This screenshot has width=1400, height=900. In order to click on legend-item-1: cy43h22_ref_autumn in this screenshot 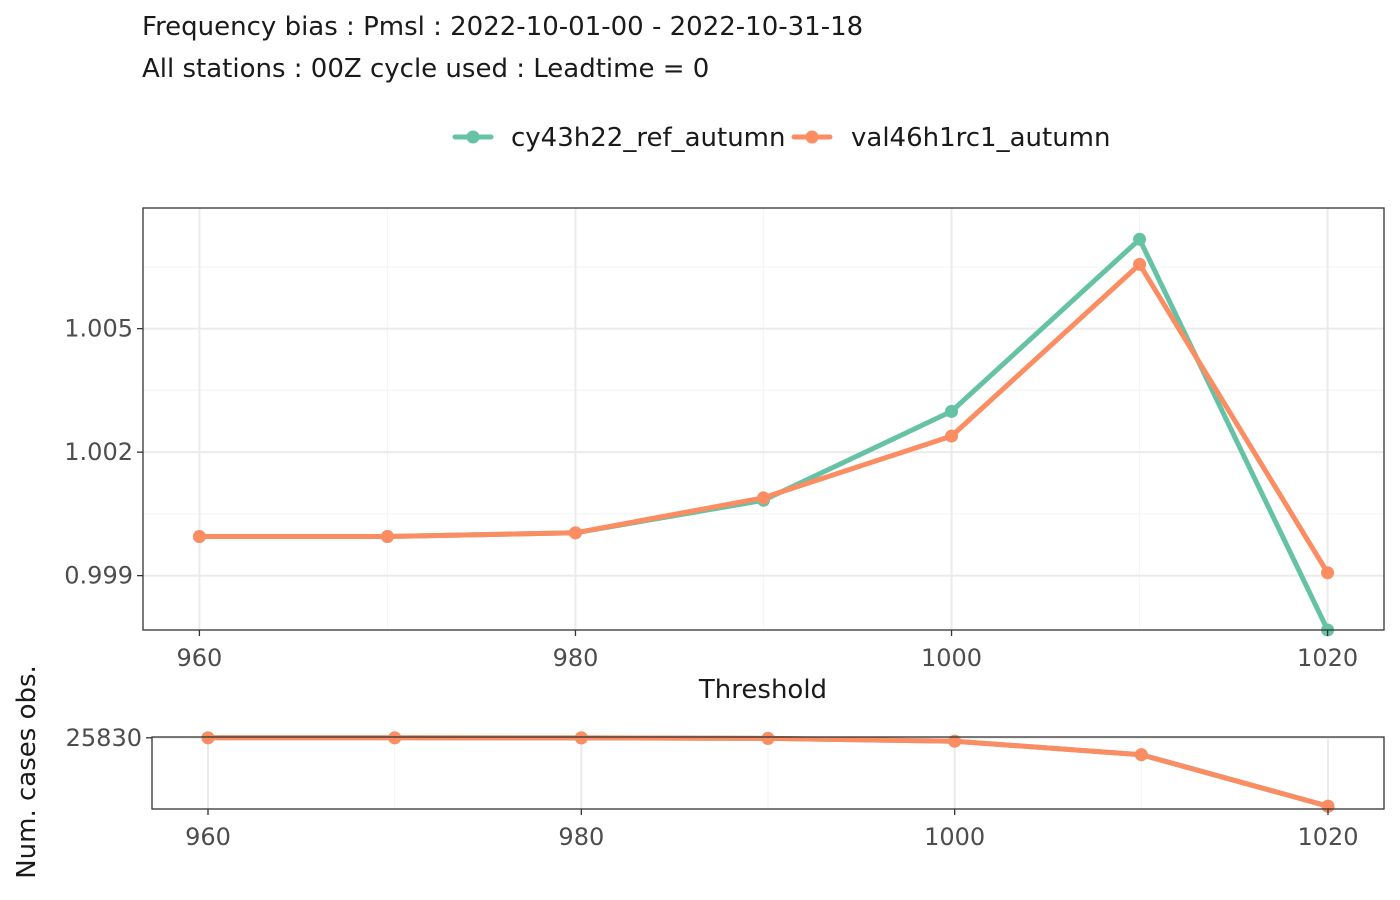, I will do `click(619, 138)`.